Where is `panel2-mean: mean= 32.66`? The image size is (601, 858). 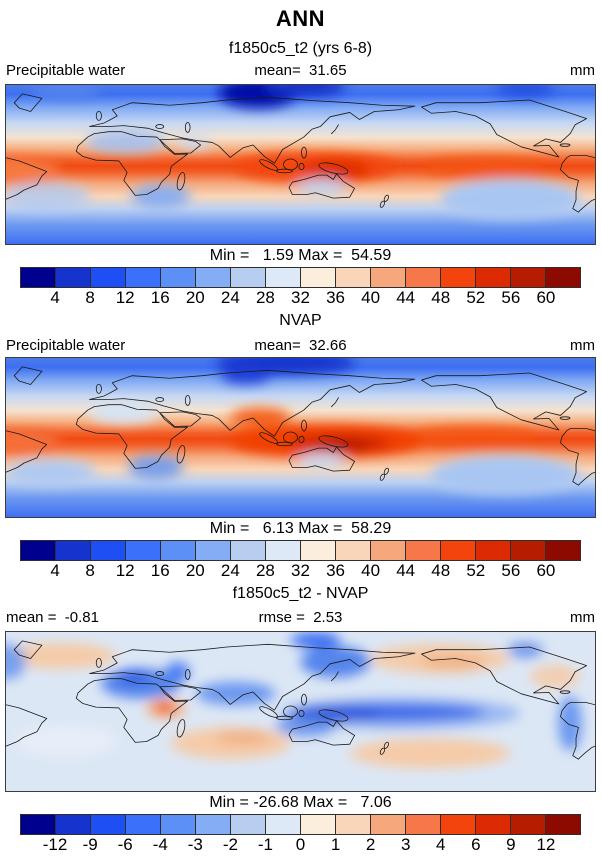 panel2-mean: mean= 32.66 is located at coordinates (300, 345).